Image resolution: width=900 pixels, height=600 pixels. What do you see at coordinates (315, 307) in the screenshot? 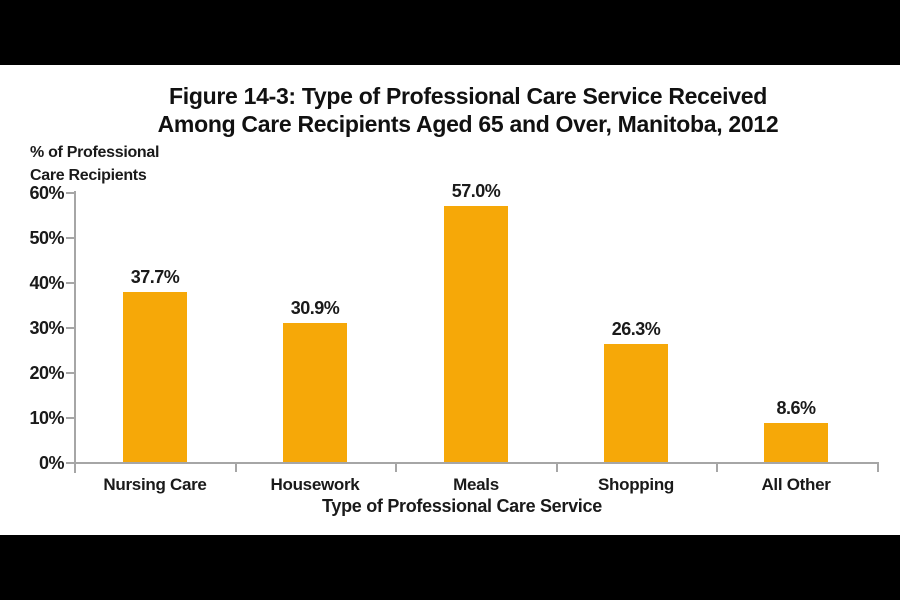
I see `bar-value-label: 30.9%` at bounding box center [315, 307].